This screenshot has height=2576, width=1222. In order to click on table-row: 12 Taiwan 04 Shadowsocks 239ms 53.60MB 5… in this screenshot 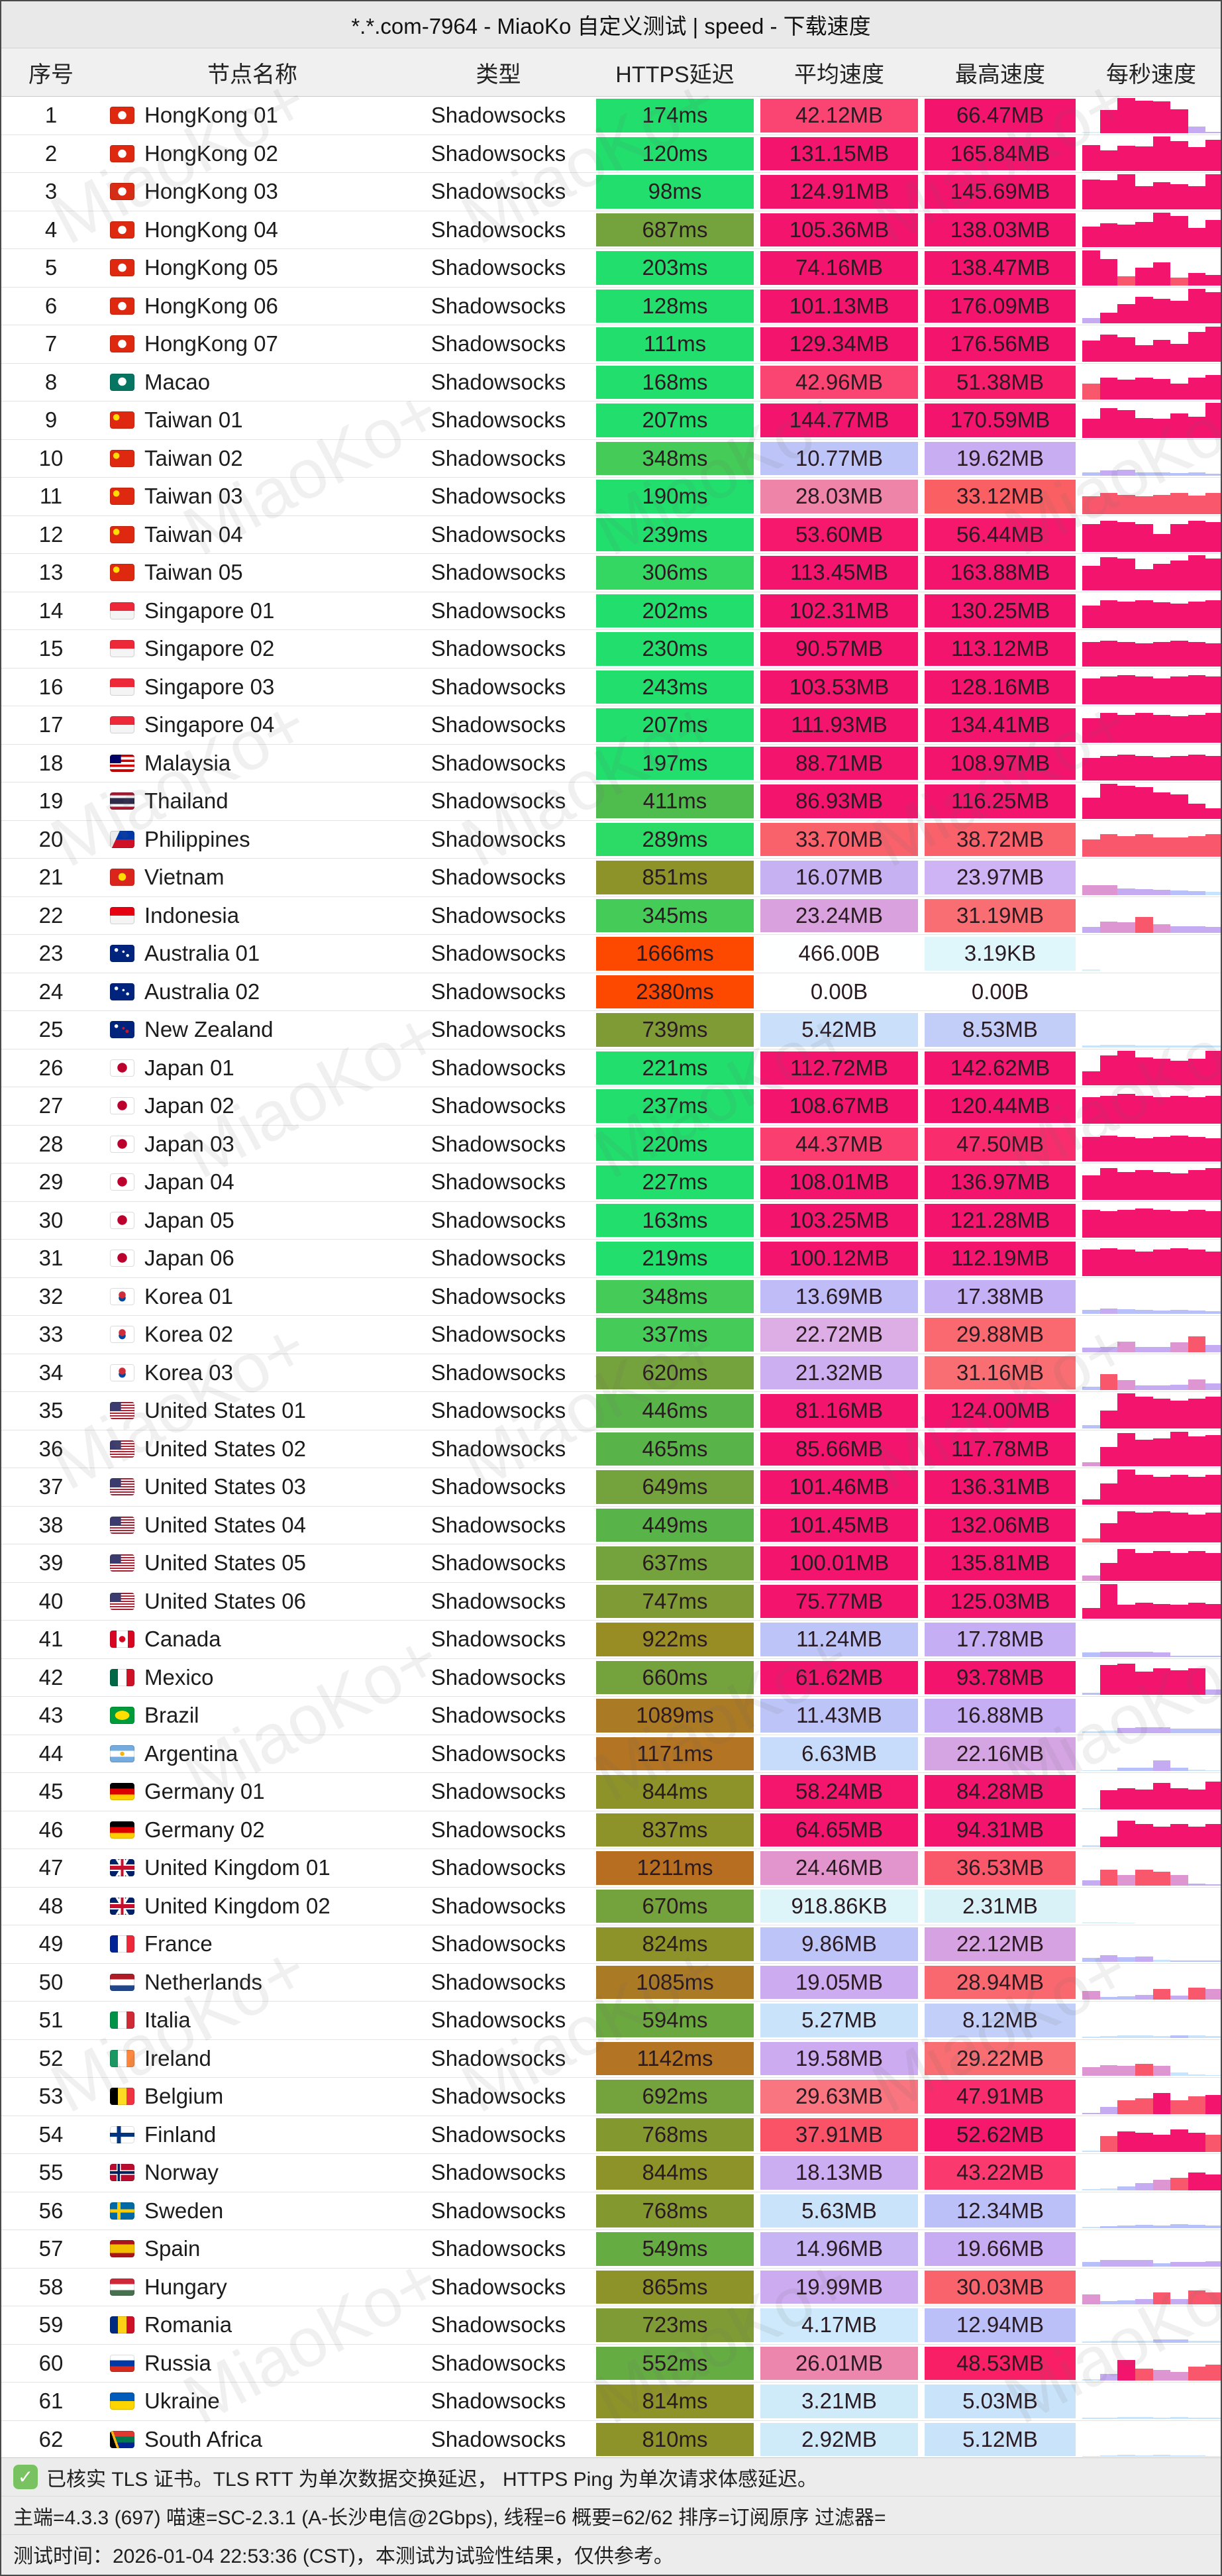, I will do `click(611, 534)`.